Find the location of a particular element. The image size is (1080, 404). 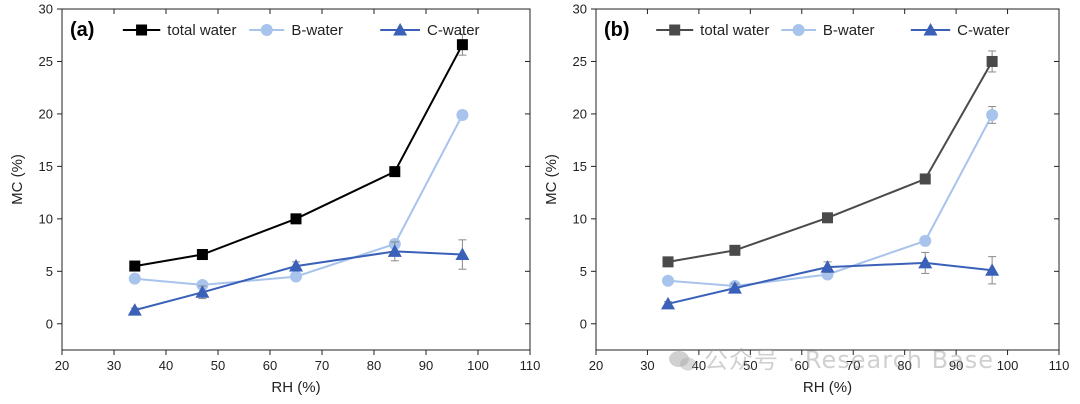

panel-label: (b) is located at coordinates (617, 30).